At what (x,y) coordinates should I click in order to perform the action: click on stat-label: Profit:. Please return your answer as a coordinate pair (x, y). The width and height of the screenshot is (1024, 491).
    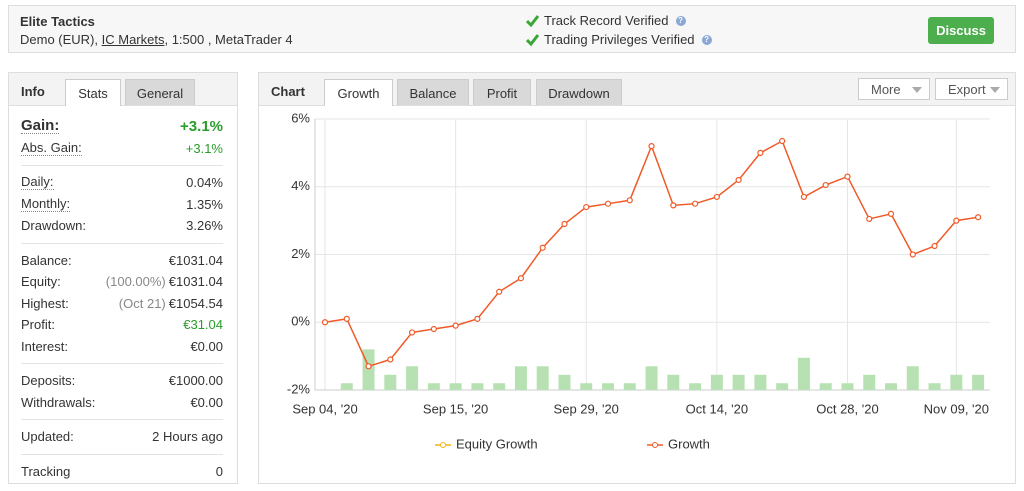
    Looking at the image, I should click on (38, 325).